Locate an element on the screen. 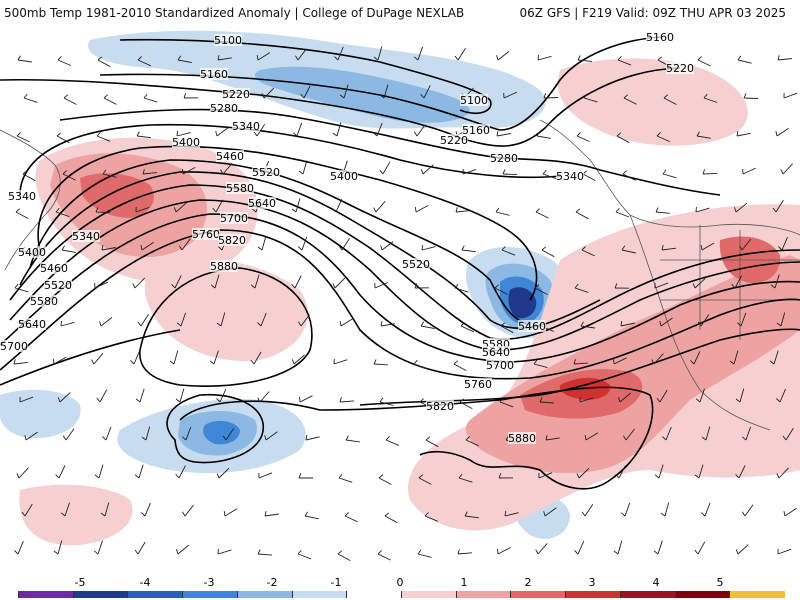  contour-label: 5880 is located at coordinates (522, 438).